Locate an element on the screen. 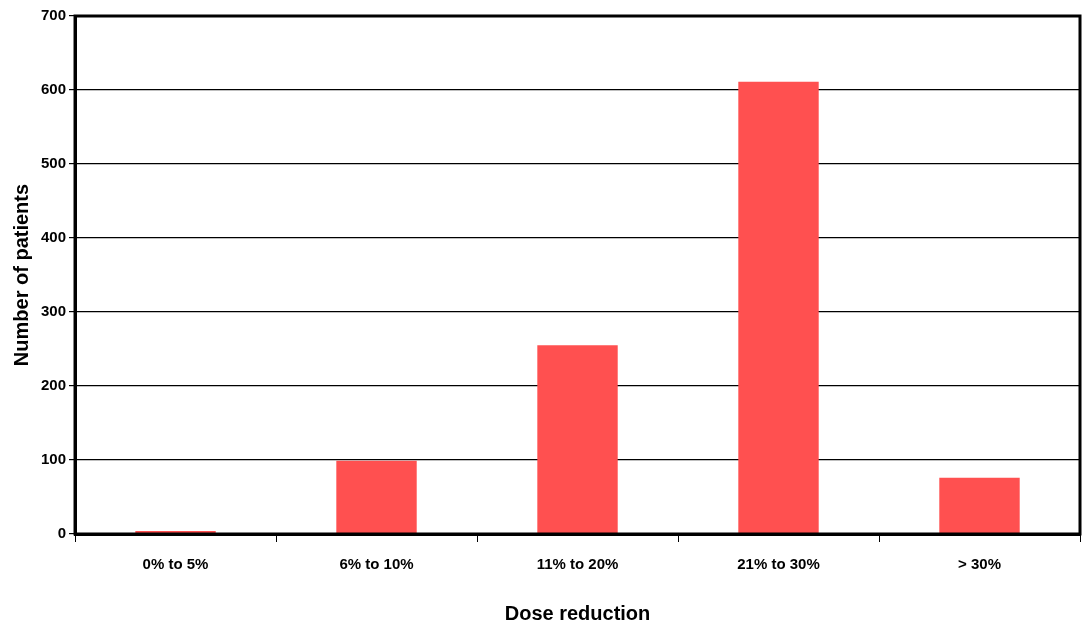 Image resolution: width=1084 pixels, height=634 pixels. x-tick-label: > 30% is located at coordinates (979, 564).